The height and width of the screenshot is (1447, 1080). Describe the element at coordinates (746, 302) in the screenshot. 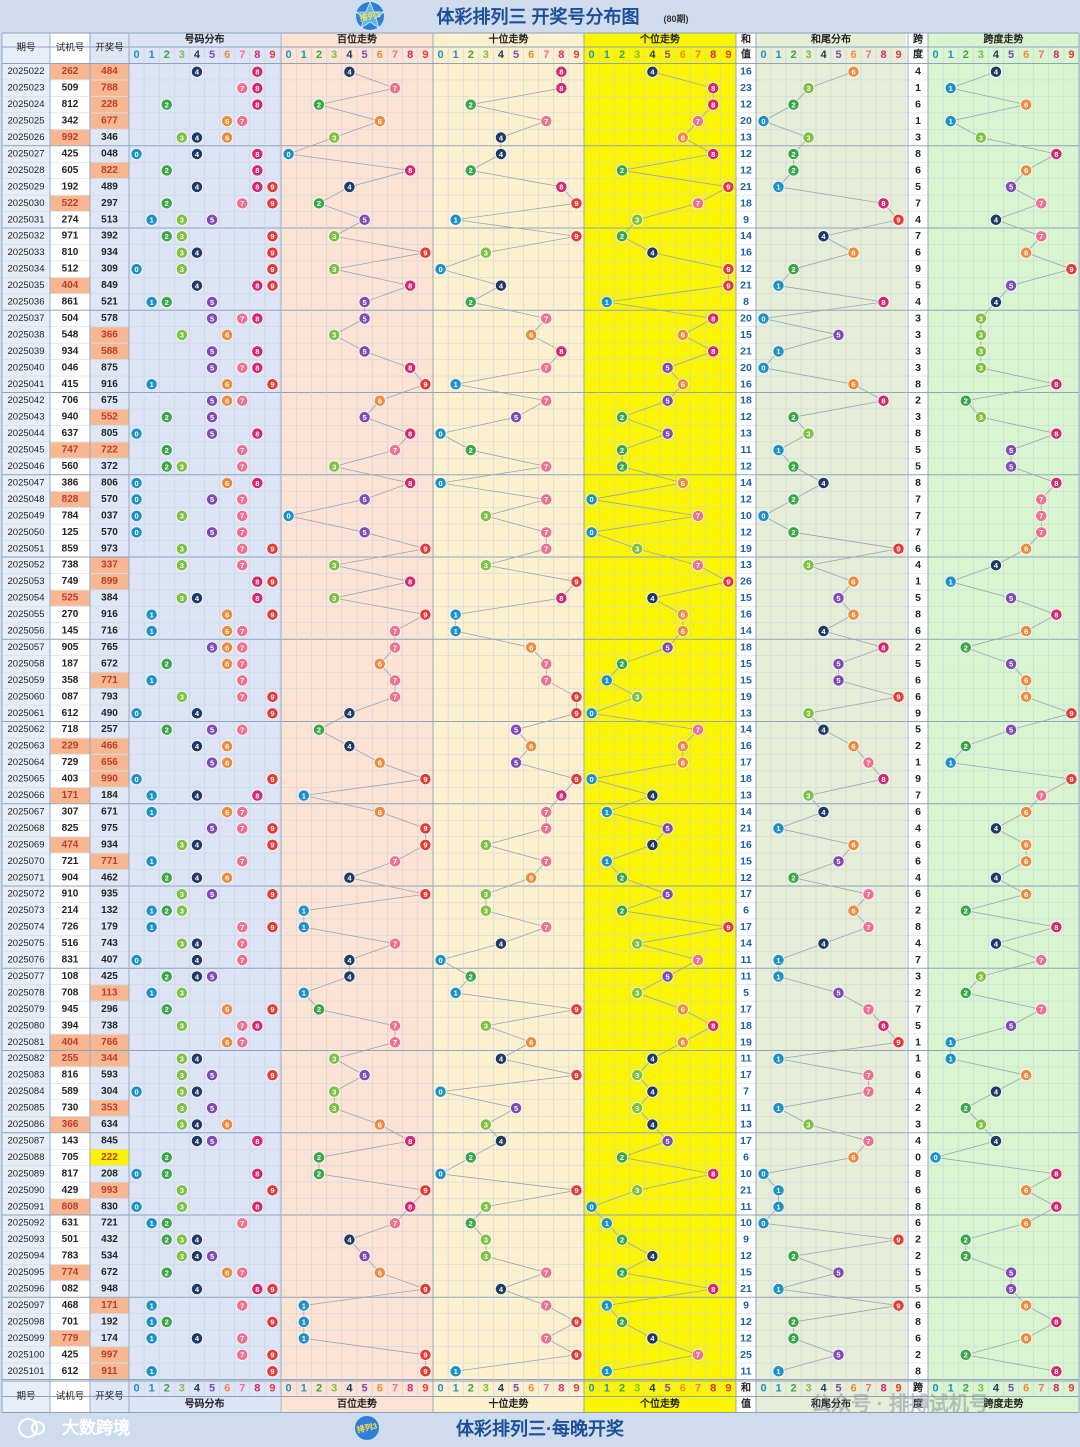

I see `sum-cell: 8` at that location.